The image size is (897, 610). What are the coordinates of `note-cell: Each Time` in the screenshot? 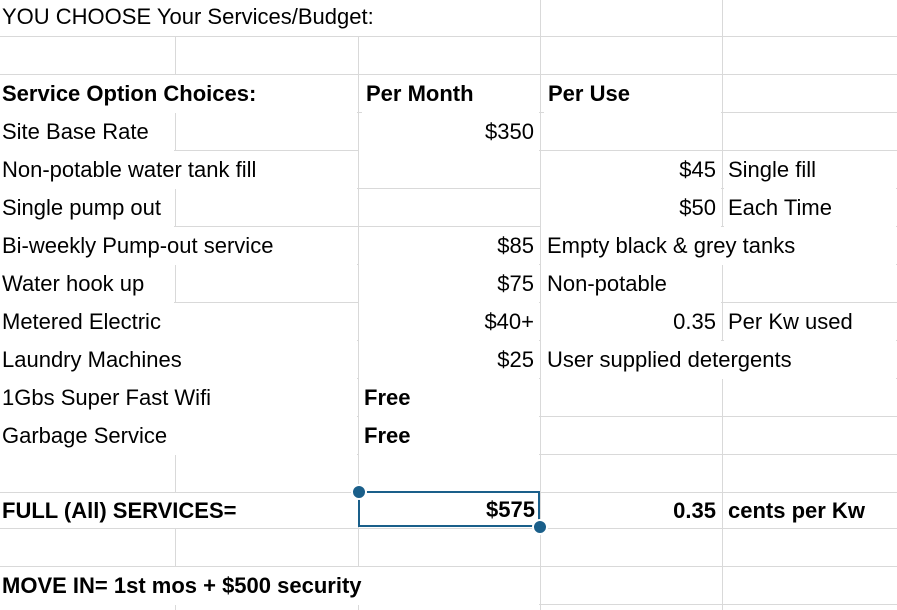 It's located at (810, 208).